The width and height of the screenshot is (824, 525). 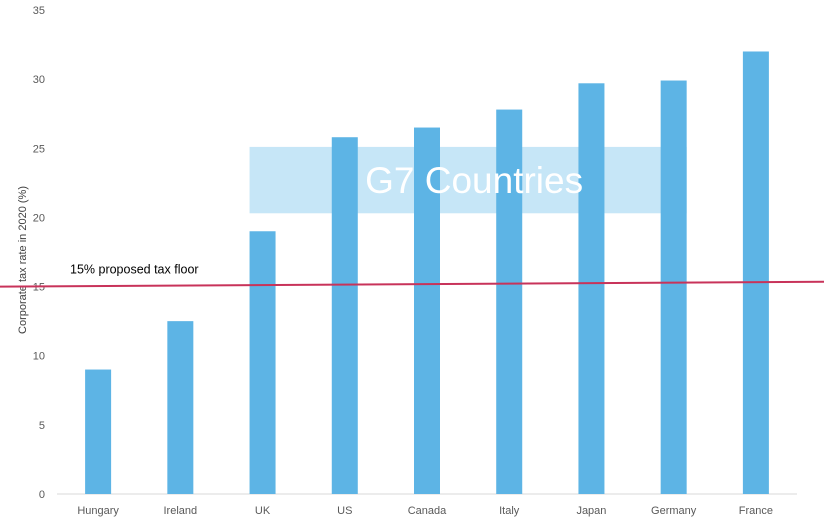 I want to click on bar-uk, so click(x=262, y=362).